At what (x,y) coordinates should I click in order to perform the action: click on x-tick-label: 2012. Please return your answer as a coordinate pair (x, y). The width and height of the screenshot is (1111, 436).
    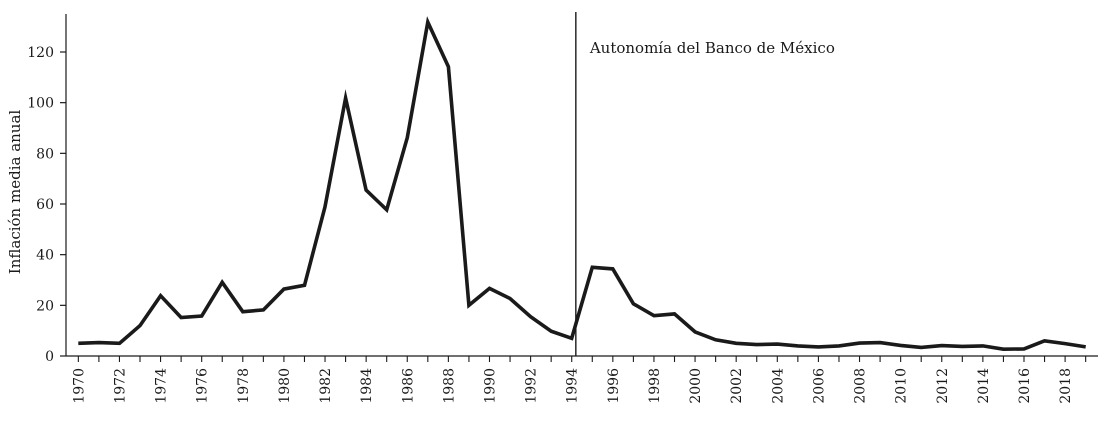
    Looking at the image, I should click on (943, 386).